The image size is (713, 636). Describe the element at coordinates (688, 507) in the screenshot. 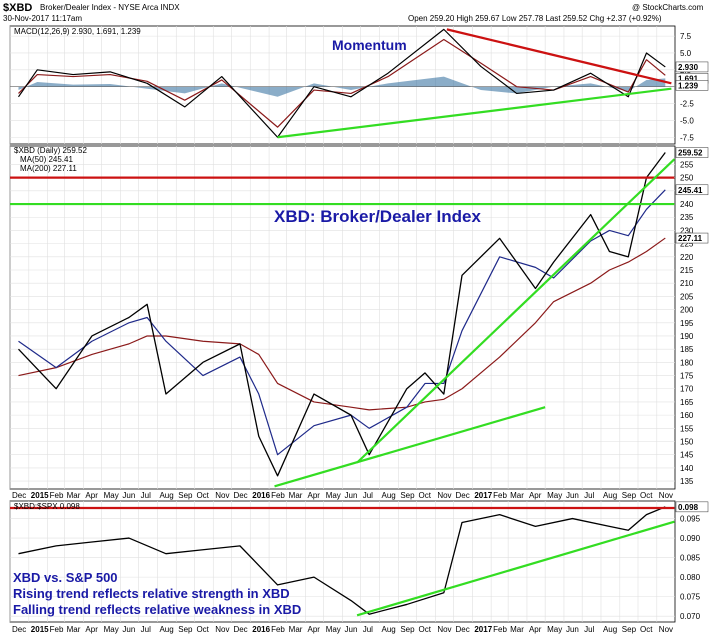

I see `ratio-last-value: 0.098` at that location.